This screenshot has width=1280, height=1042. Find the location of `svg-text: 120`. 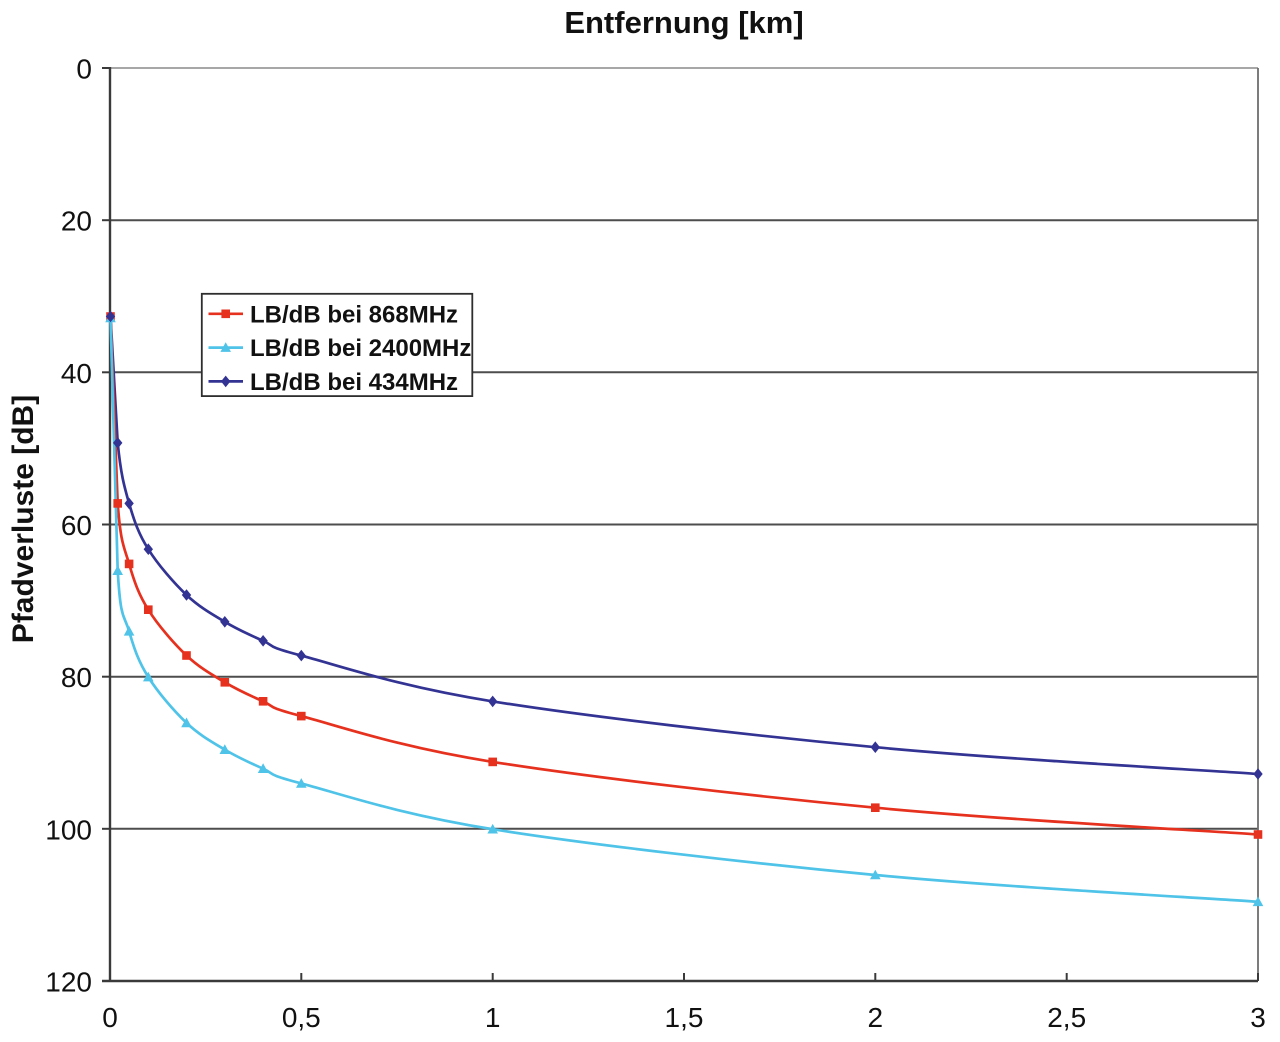

svg-text: 120 is located at coordinates (68, 982).